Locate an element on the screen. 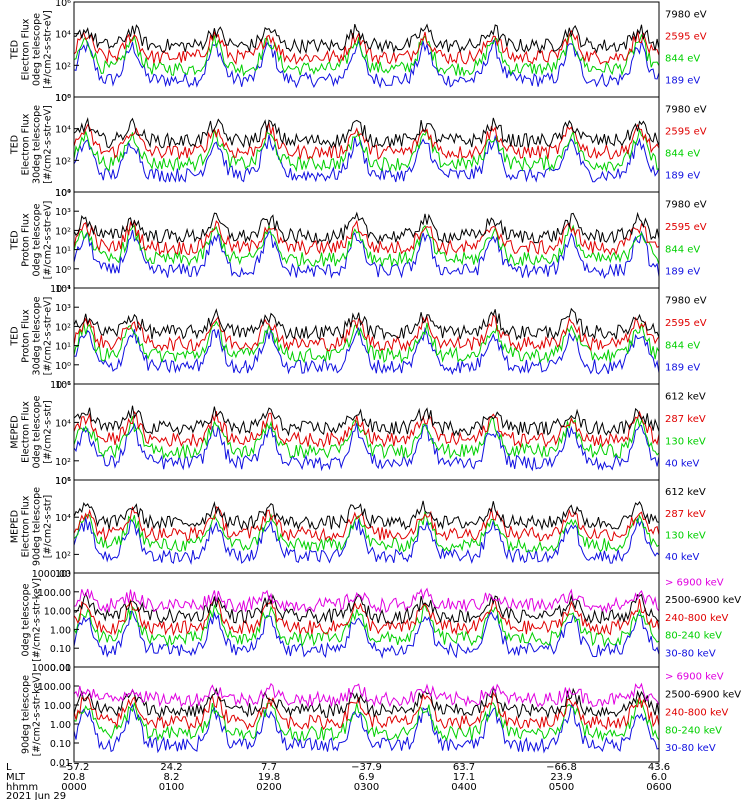 The image size is (750, 800). x-tick-label-l: 24.2 is located at coordinates (171, 767).